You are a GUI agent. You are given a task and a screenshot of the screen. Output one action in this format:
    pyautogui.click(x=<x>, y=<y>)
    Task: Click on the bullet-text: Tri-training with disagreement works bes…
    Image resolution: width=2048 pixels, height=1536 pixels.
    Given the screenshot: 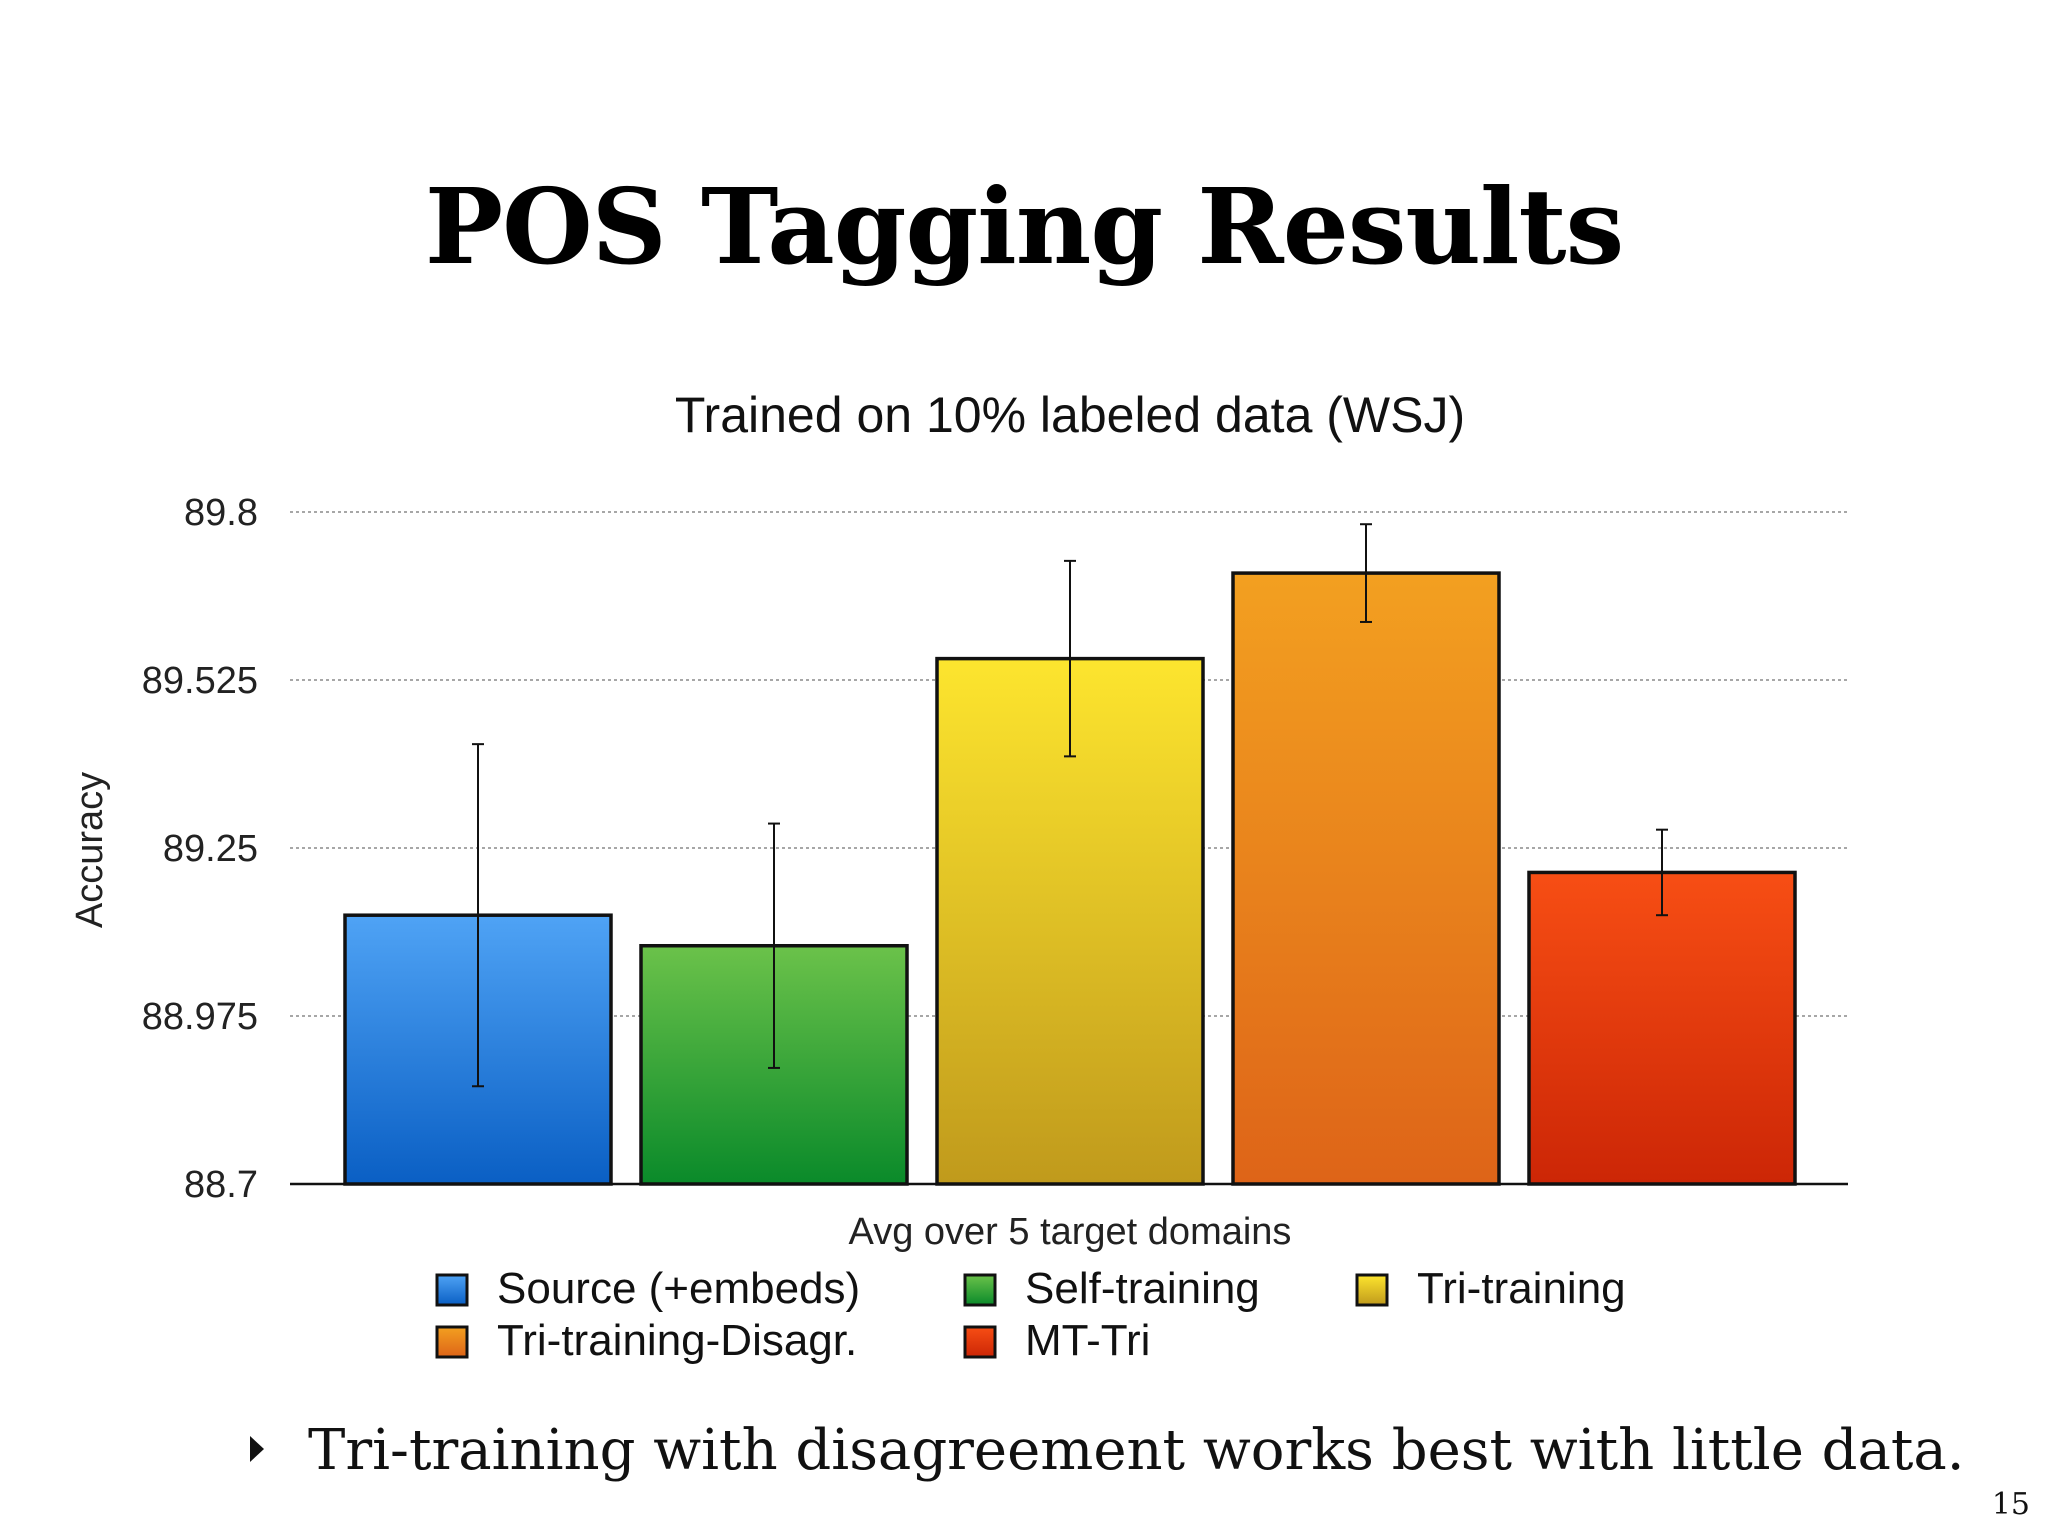 What is the action you would take?
    pyautogui.click(x=1136, y=1450)
    